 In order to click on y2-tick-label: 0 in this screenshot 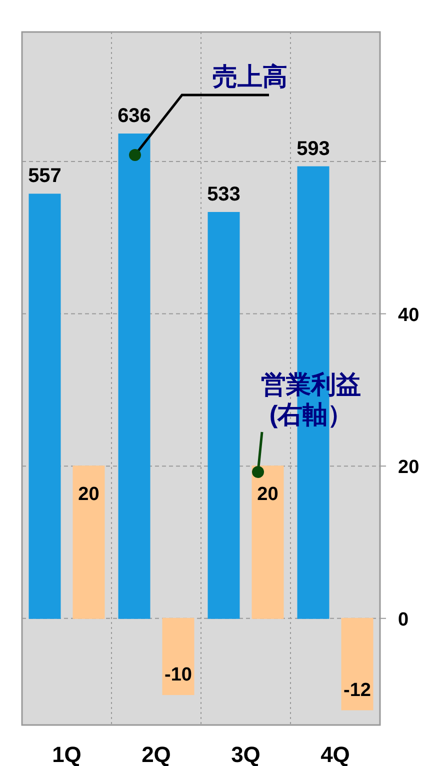, I will do `click(403, 619)`.